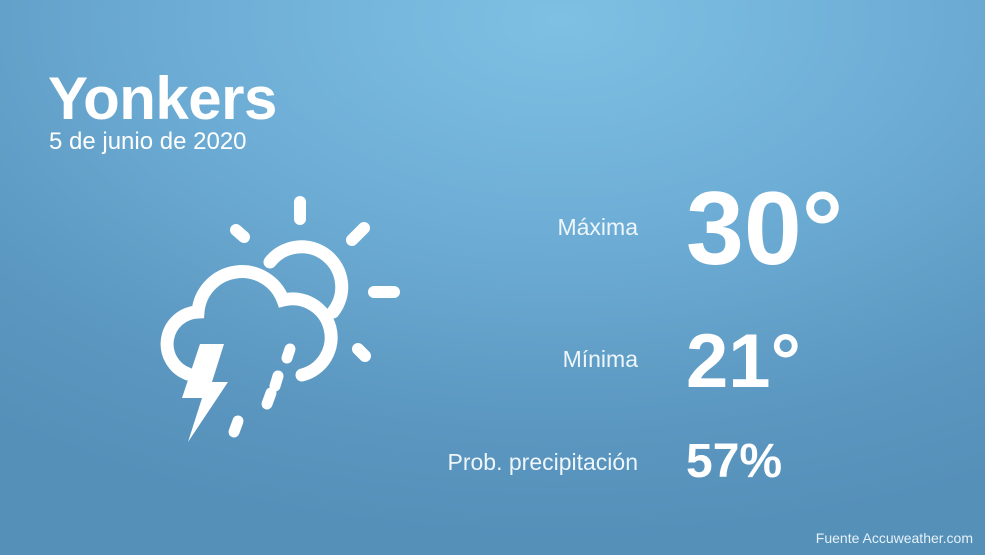 The height and width of the screenshot is (555, 985). What do you see at coordinates (162, 98) in the screenshot?
I see `city-title: Yonkers` at bounding box center [162, 98].